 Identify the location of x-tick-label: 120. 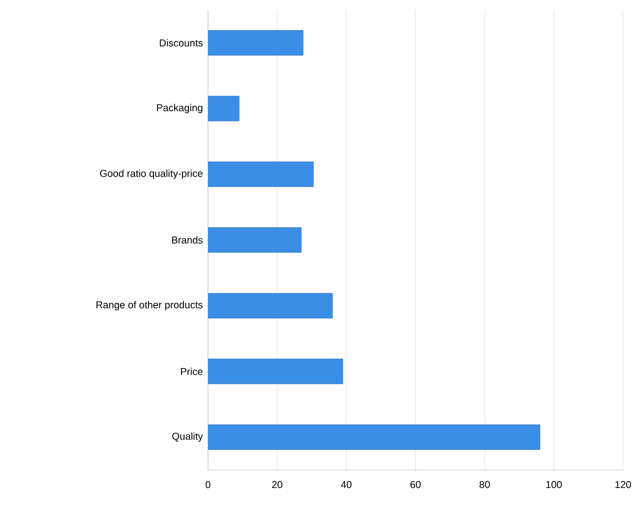
(623, 484).